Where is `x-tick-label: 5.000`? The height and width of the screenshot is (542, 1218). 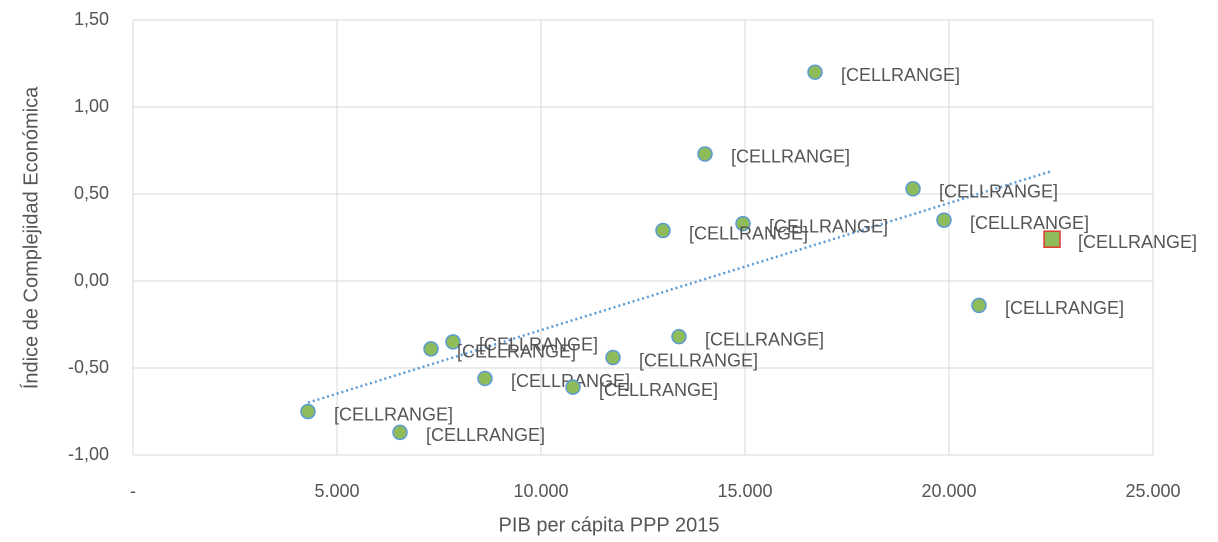 x-tick-label: 5.000 is located at coordinates (336, 491).